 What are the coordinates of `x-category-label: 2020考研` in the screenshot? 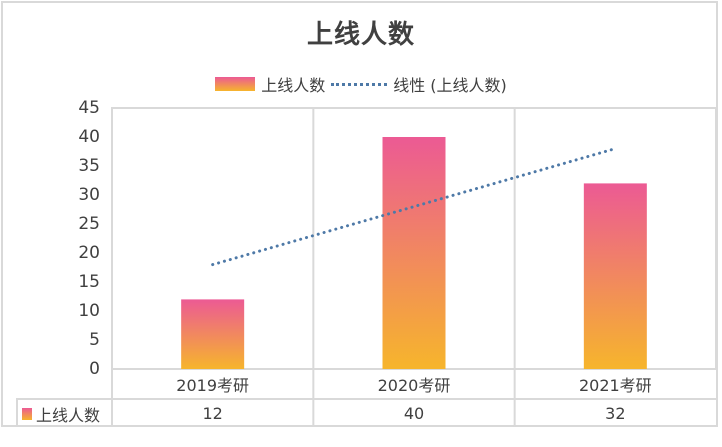 It's located at (414, 385).